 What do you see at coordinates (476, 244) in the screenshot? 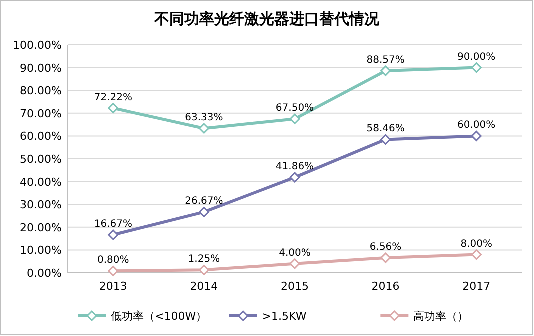
I see `data-label: 8.00%` at bounding box center [476, 244].